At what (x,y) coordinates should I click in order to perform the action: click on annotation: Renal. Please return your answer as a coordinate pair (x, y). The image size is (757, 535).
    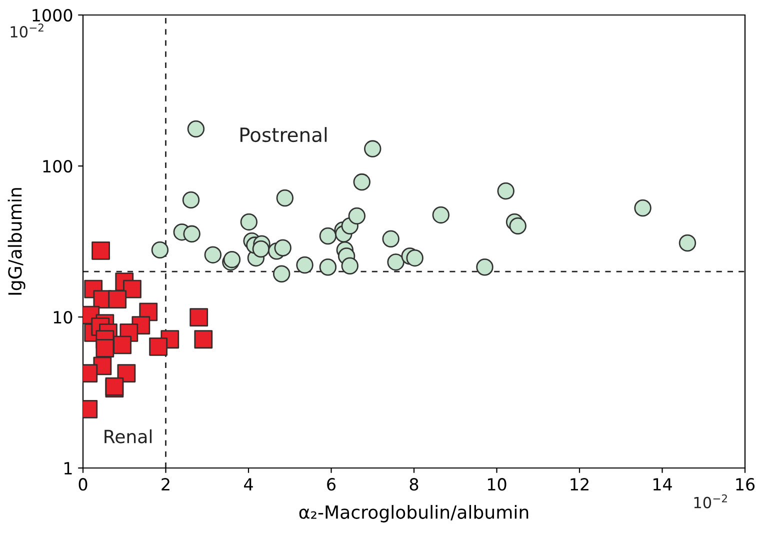
    Looking at the image, I should click on (128, 436).